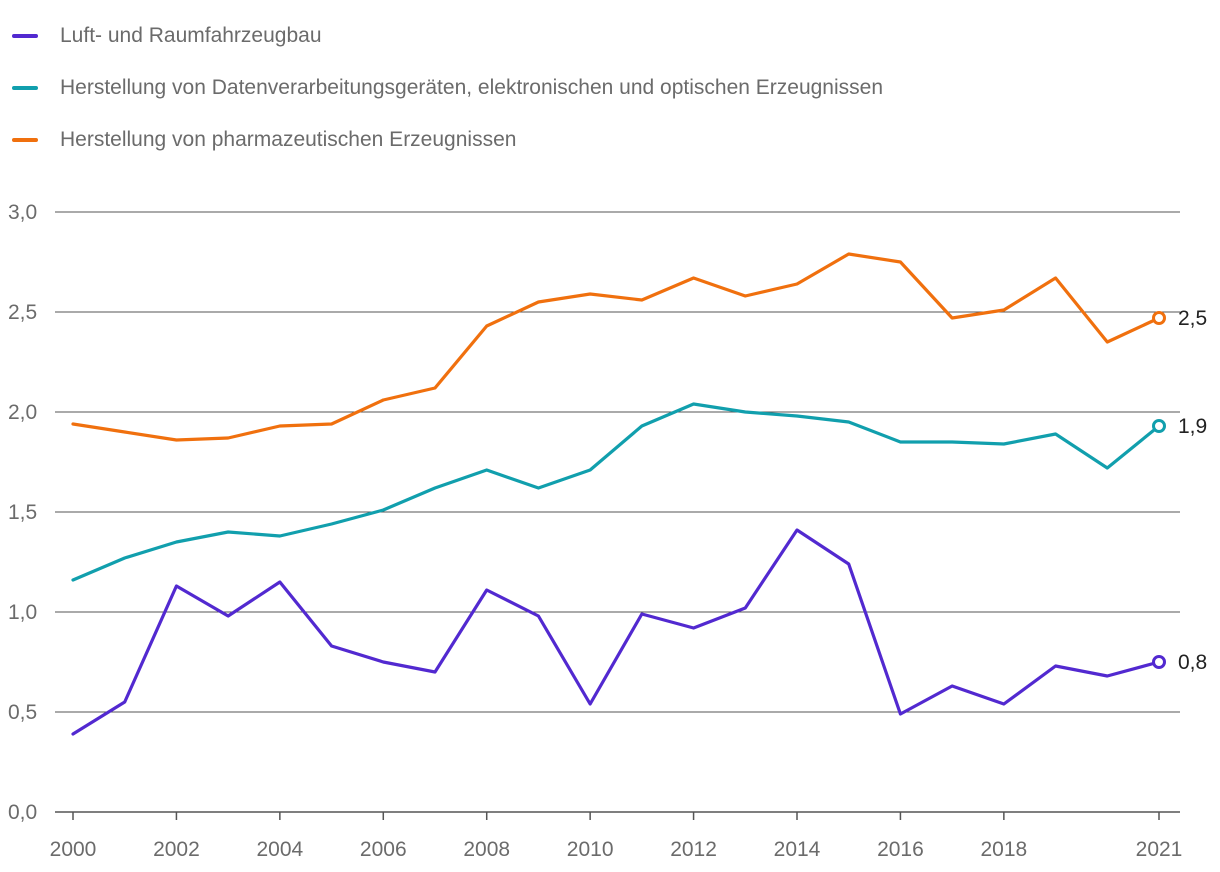  I want to click on legend-swatch-electronics, so click(25, 88).